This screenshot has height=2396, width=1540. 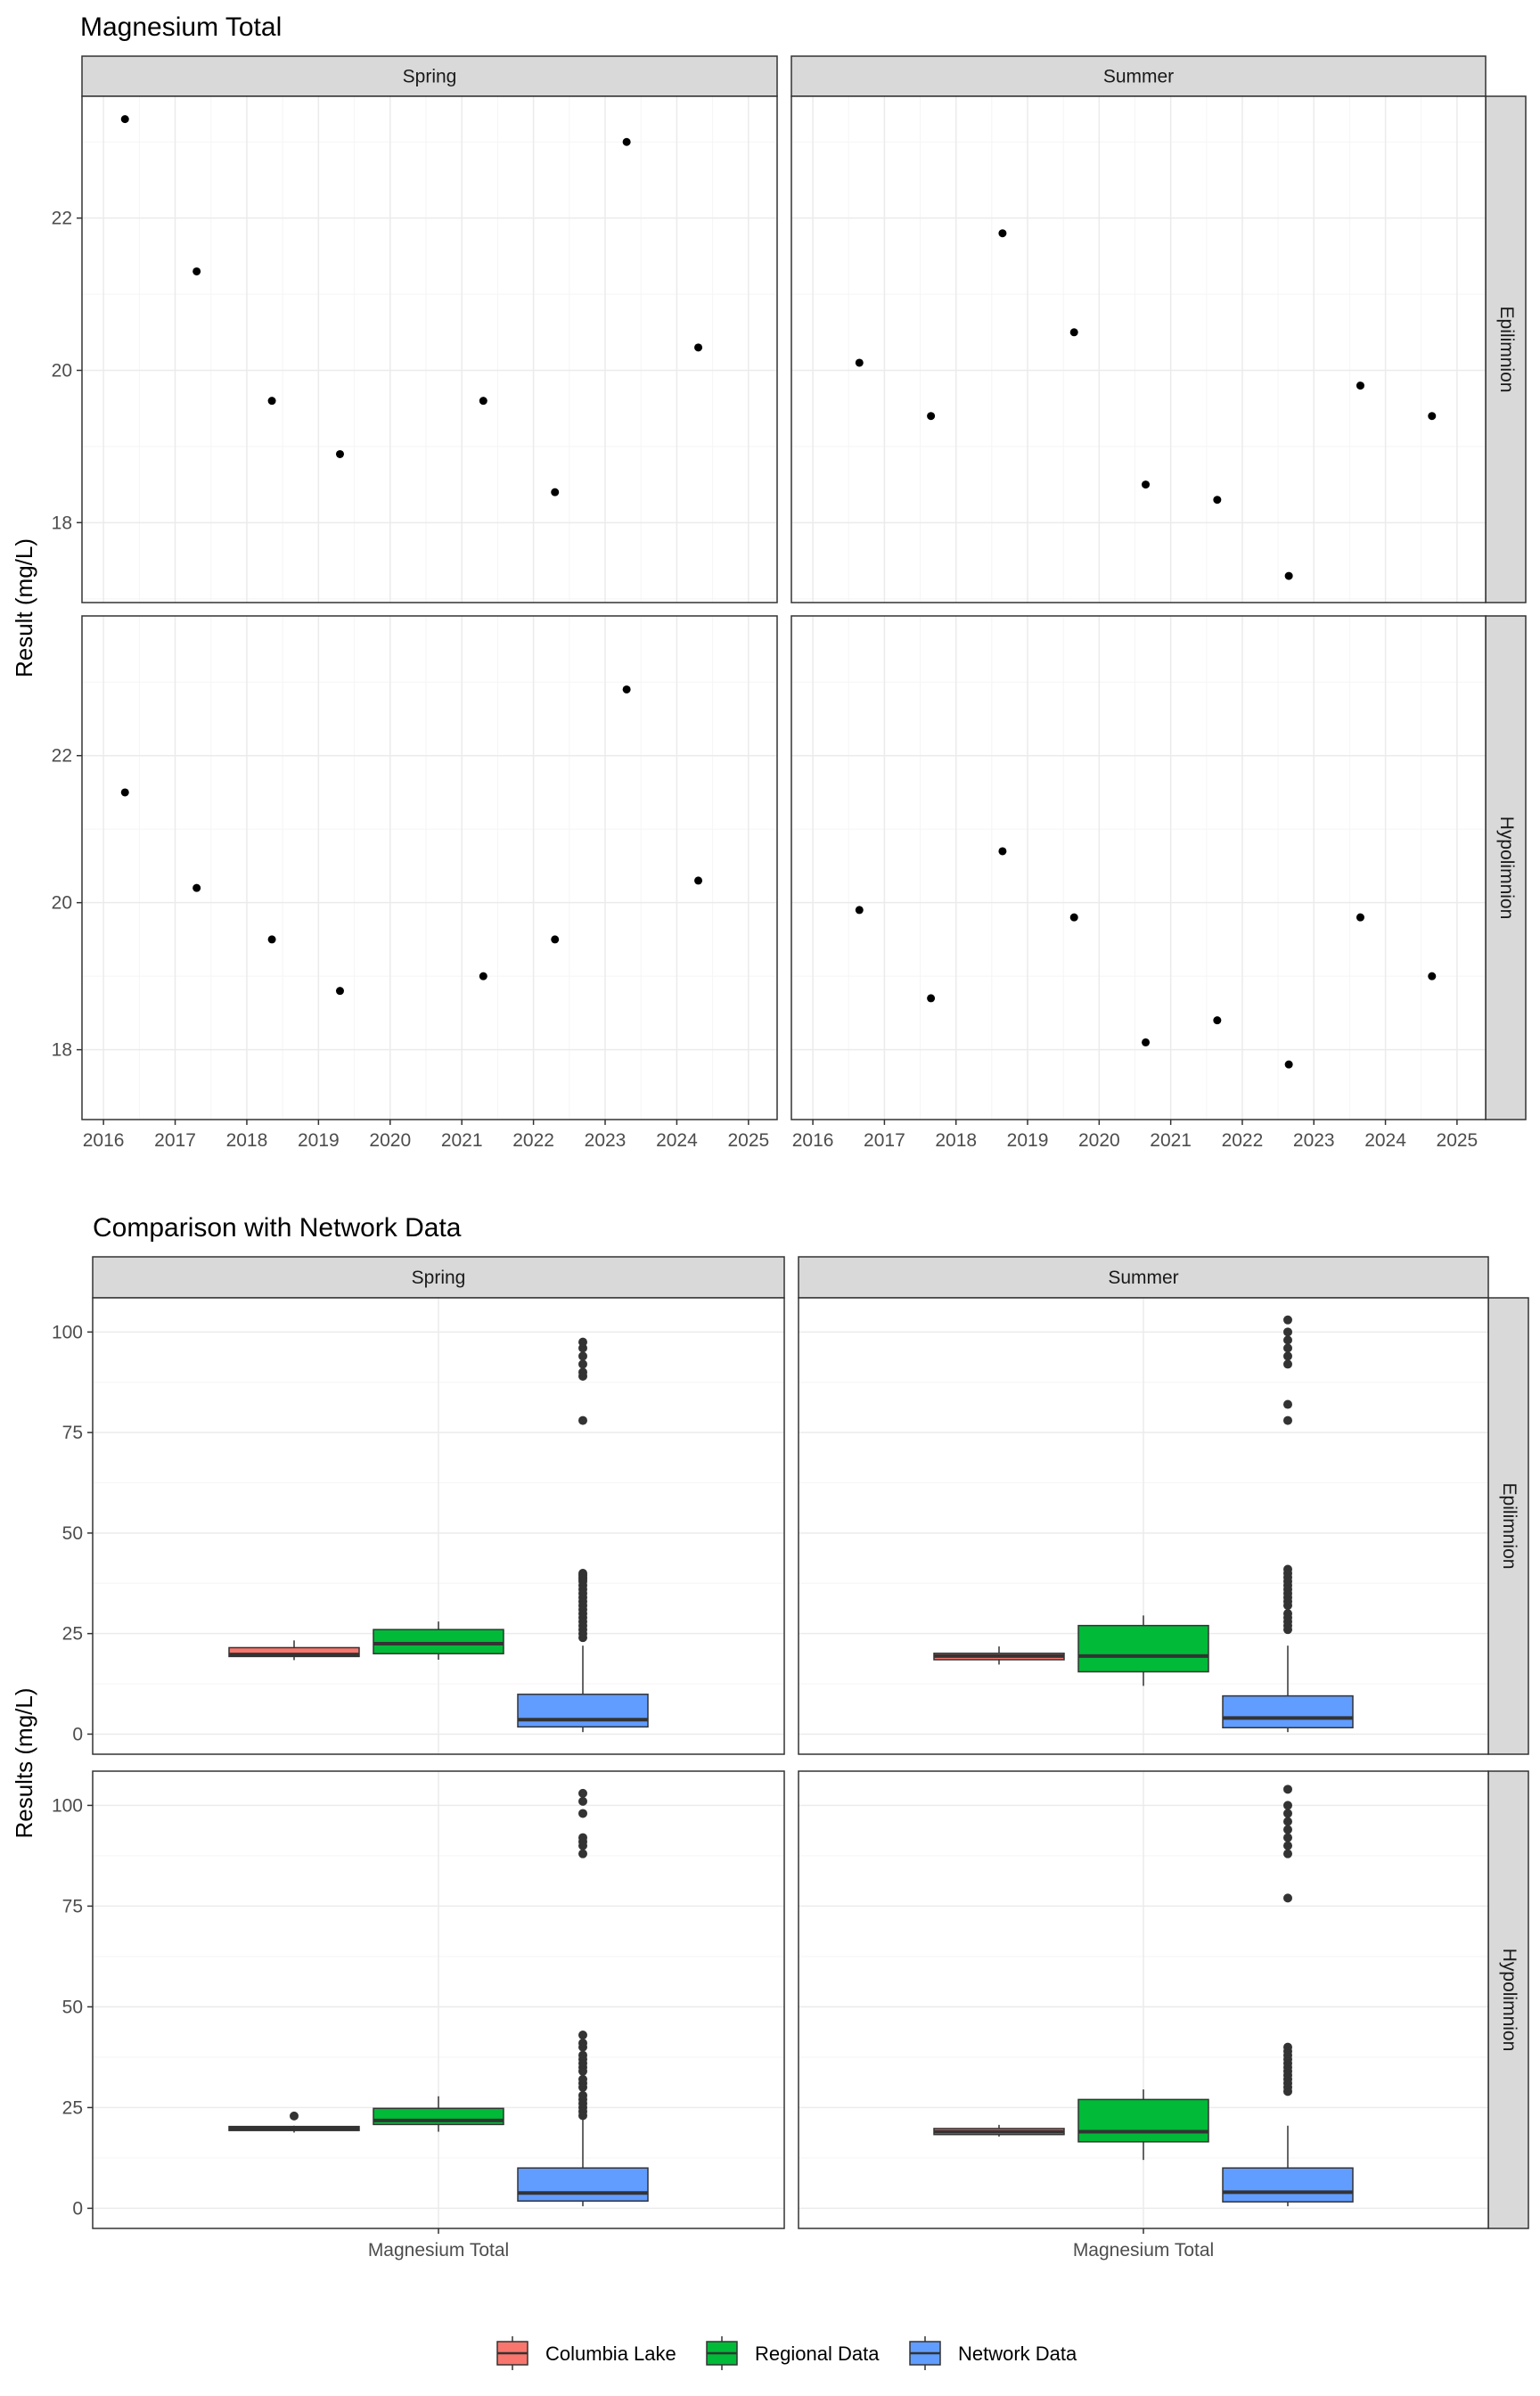 What do you see at coordinates (1458, 1140) in the screenshot?
I see `x-tick-label: 2025` at bounding box center [1458, 1140].